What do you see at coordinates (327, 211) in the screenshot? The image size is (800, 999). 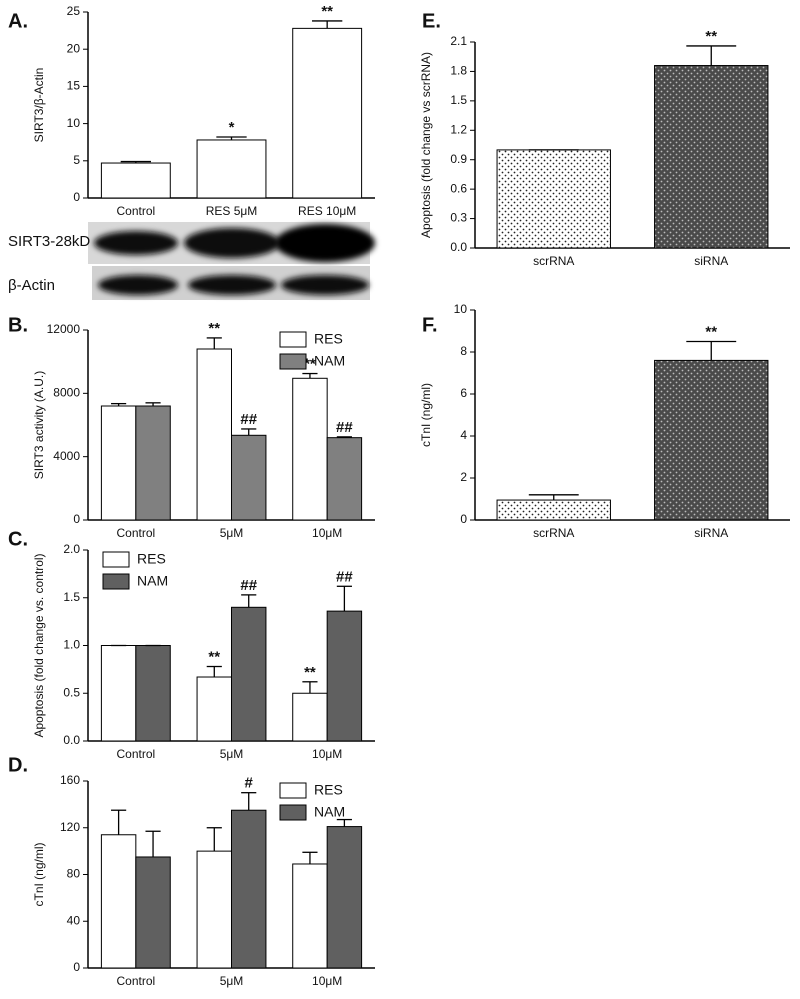 I see `x-tick-label: RES 10μM` at bounding box center [327, 211].